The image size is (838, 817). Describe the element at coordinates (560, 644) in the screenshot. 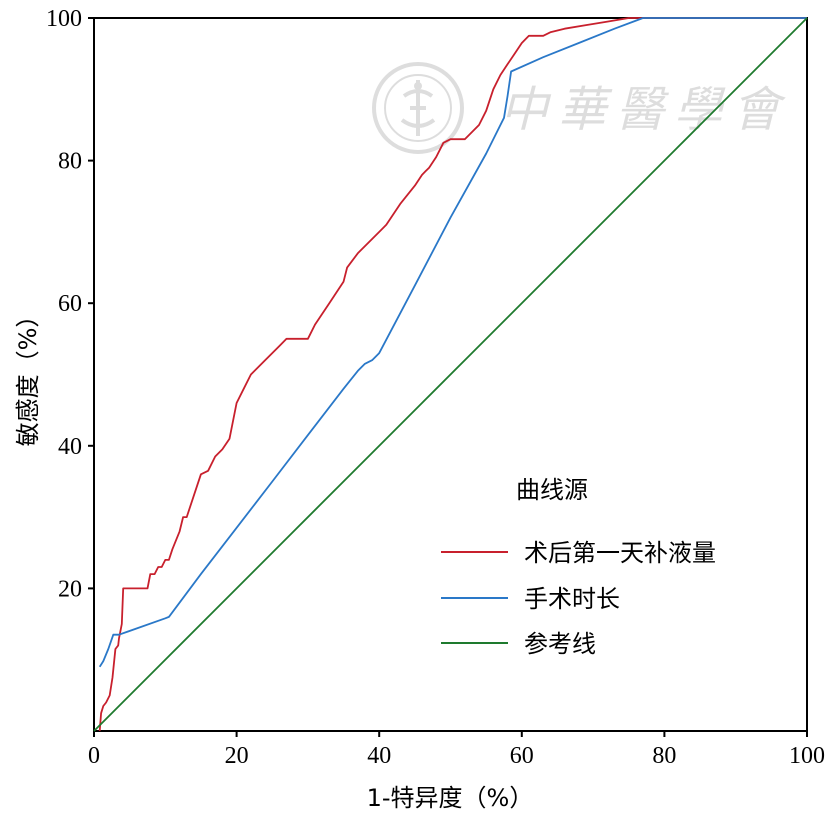

I see `legend-label-2: 参考线` at that location.